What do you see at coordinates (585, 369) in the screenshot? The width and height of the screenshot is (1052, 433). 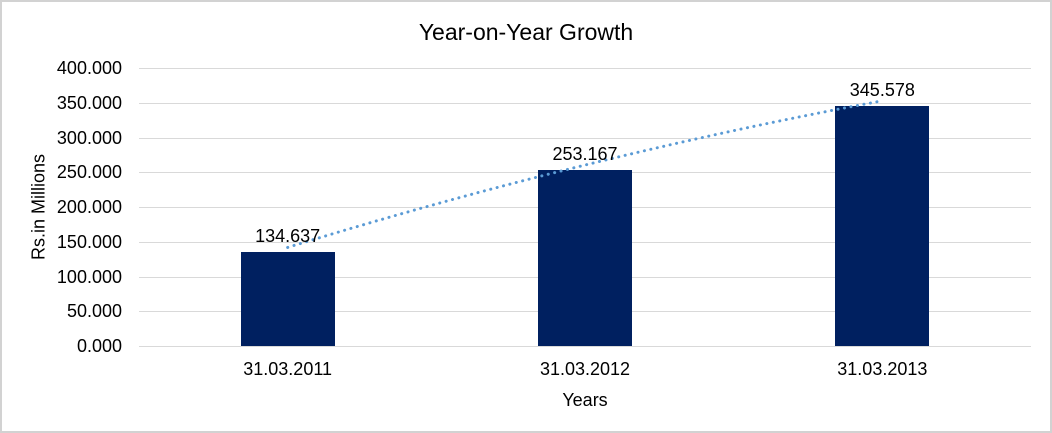 I see `x-tick-label: 31.03.2012` at bounding box center [585, 369].